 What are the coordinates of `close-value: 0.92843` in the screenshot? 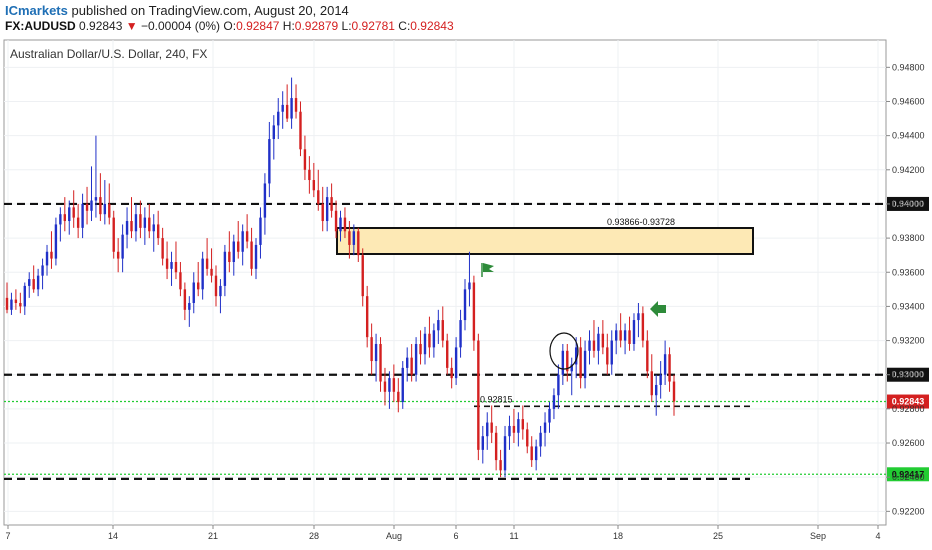 It's located at (432, 26).